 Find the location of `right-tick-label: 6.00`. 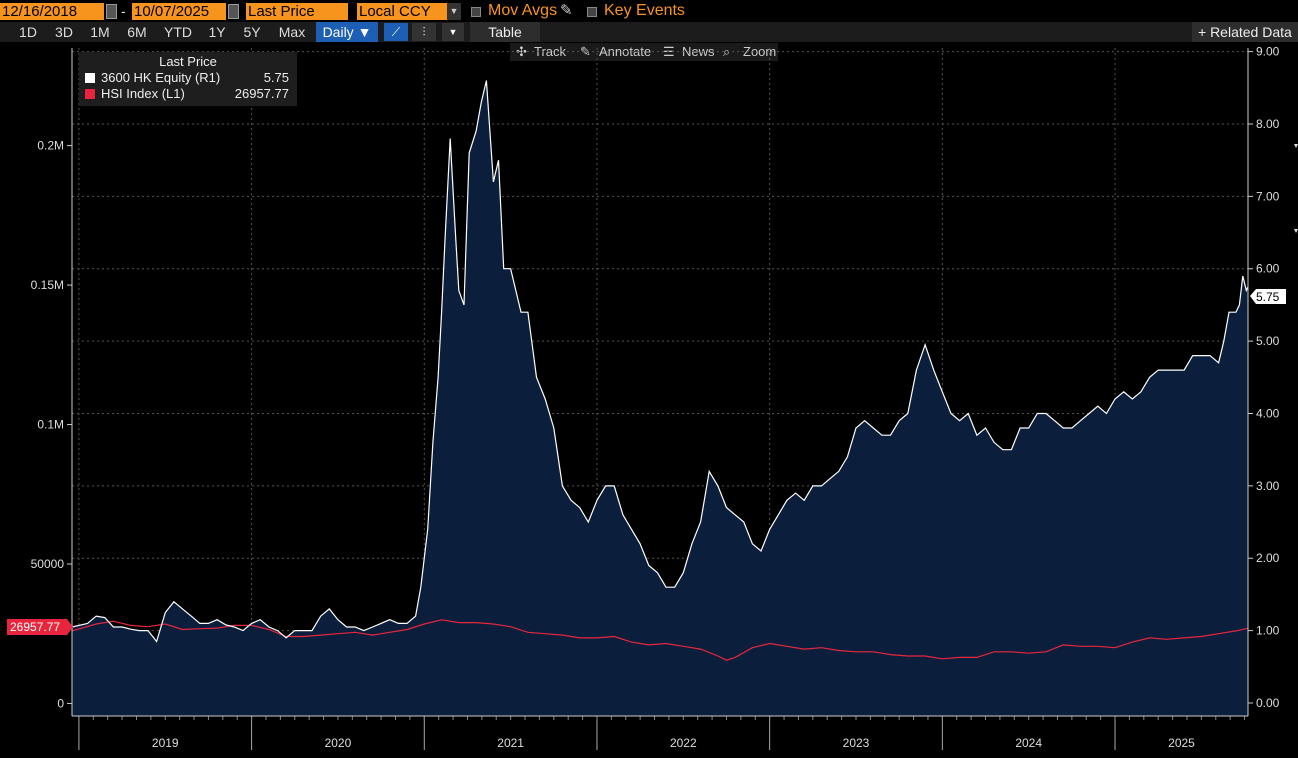

right-tick-label: 6.00 is located at coordinates (1268, 269).